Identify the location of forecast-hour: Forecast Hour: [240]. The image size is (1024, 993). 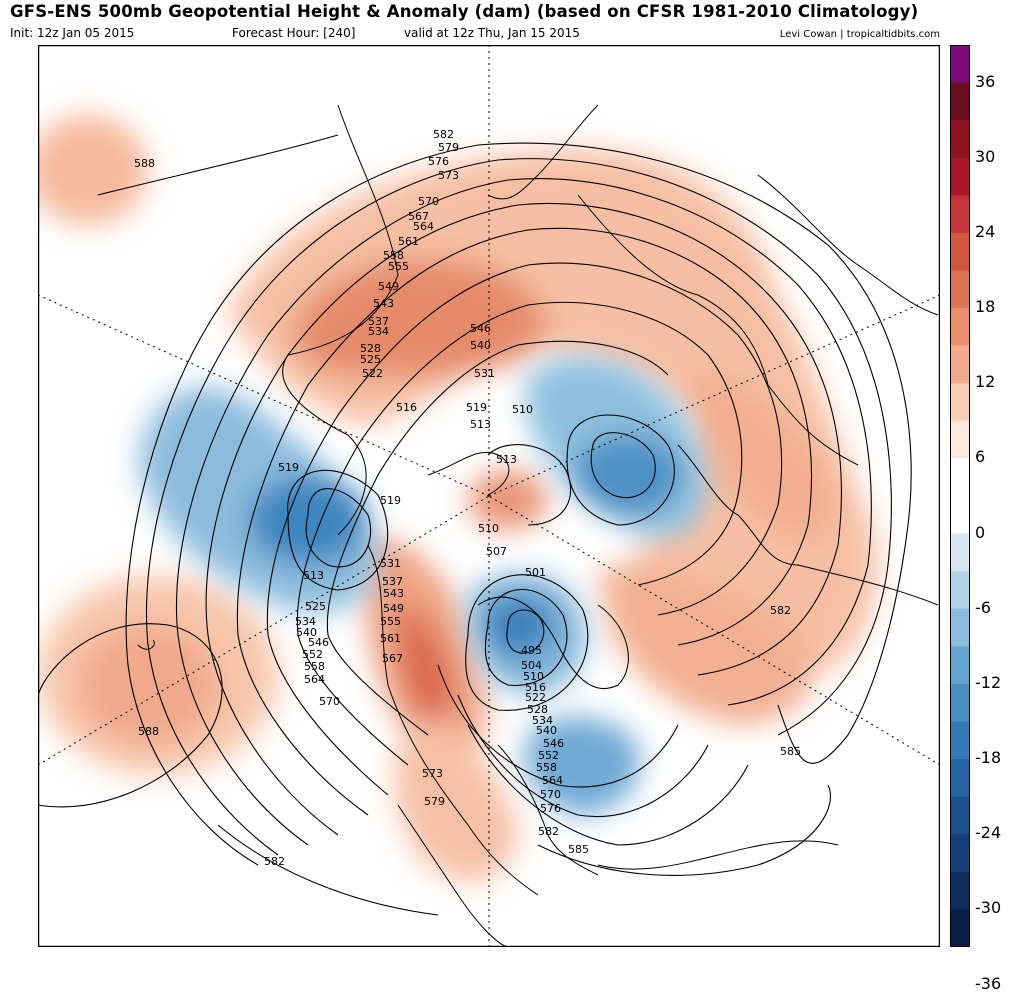
(294, 33).